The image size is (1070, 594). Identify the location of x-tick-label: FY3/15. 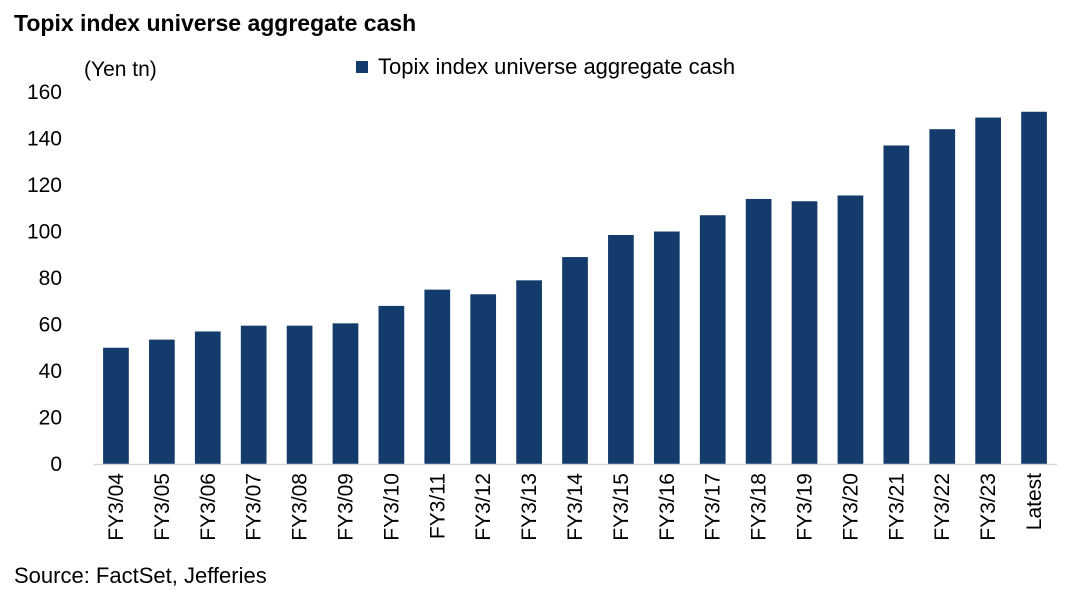
(621, 507).